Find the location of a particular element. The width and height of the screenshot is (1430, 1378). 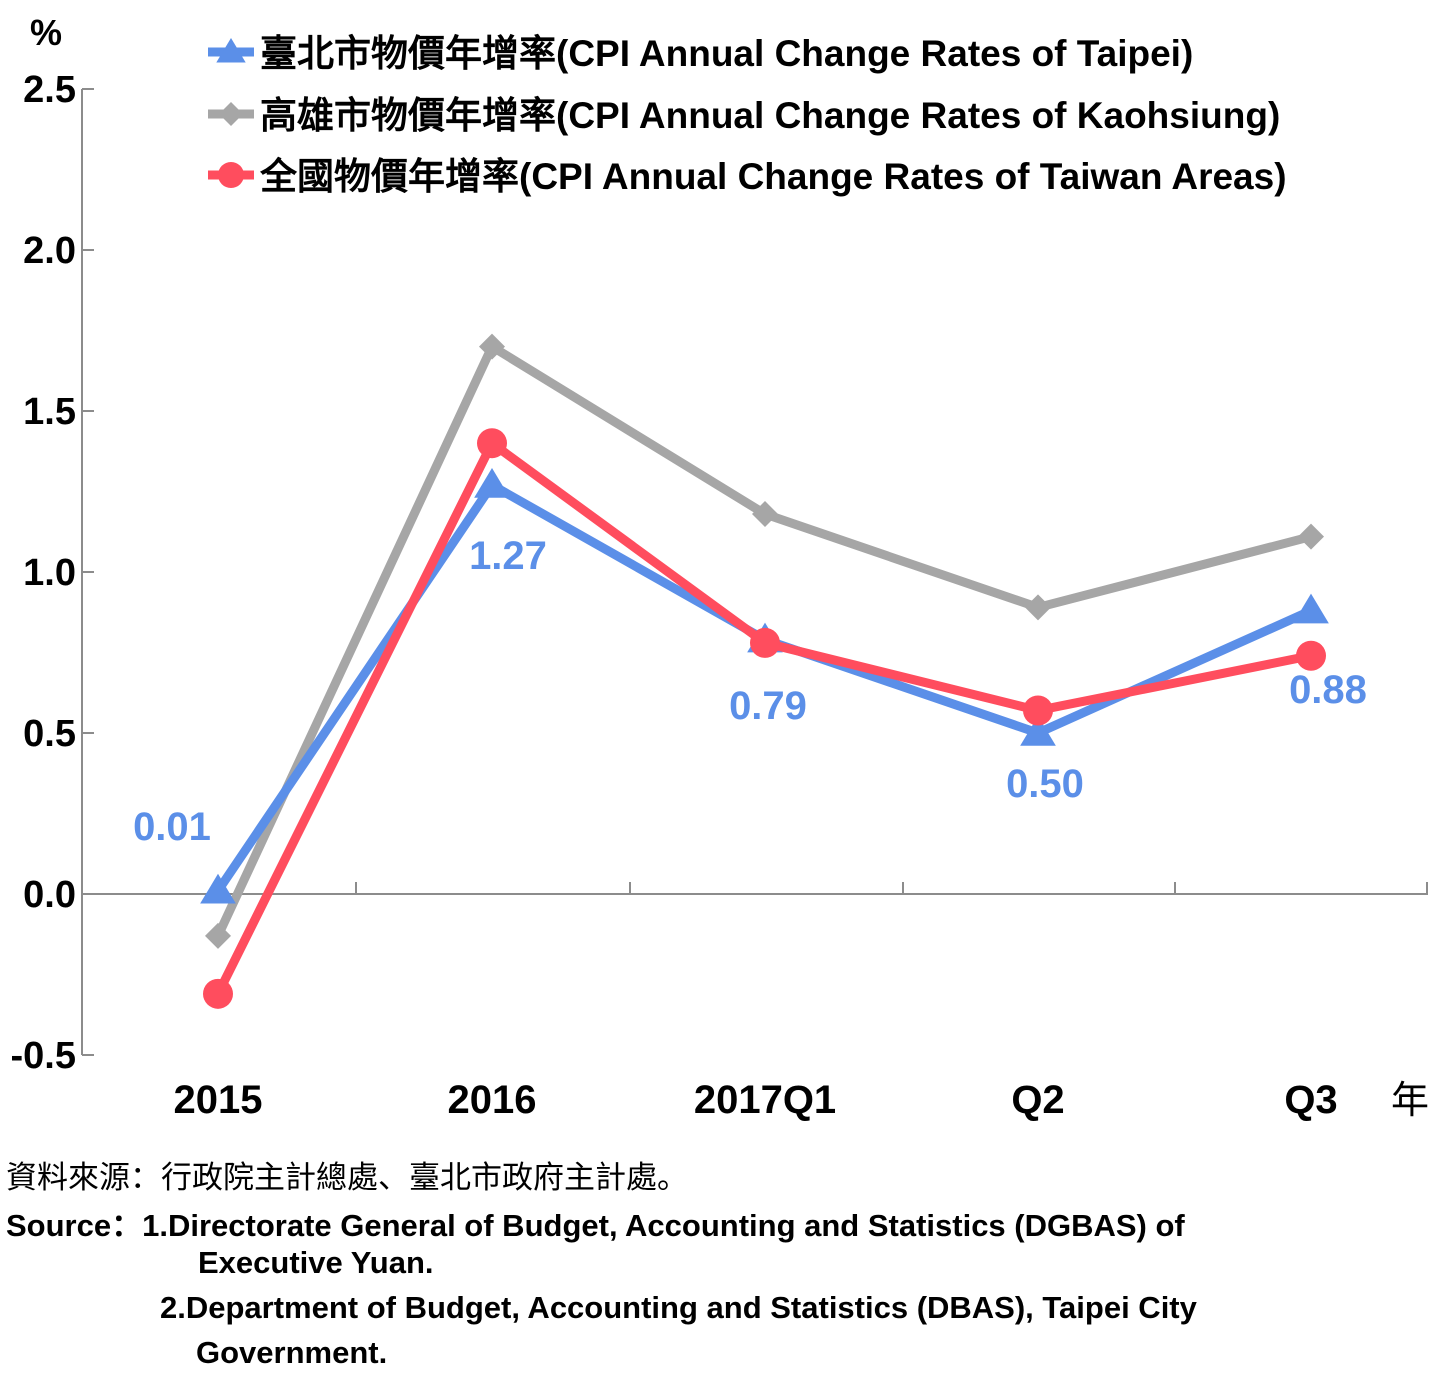

source-english-line2: Executive Yuan. is located at coordinates (316, 1262).